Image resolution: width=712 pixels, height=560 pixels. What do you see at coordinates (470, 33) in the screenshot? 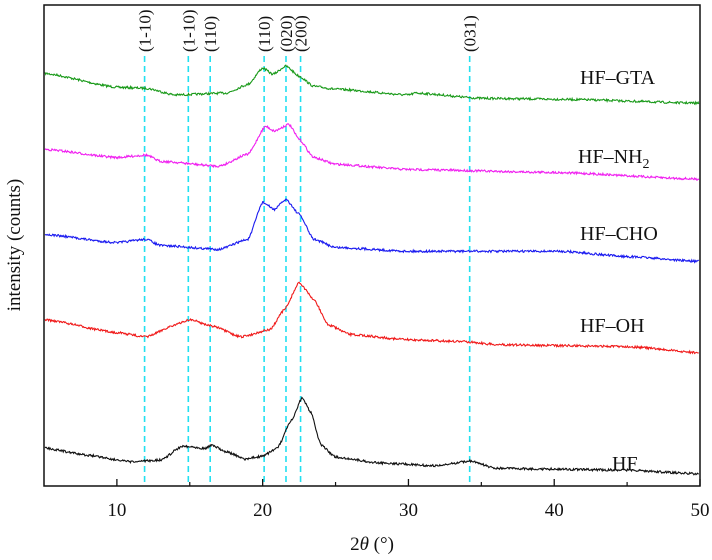
I see `reference-label: (031)` at bounding box center [470, 33].